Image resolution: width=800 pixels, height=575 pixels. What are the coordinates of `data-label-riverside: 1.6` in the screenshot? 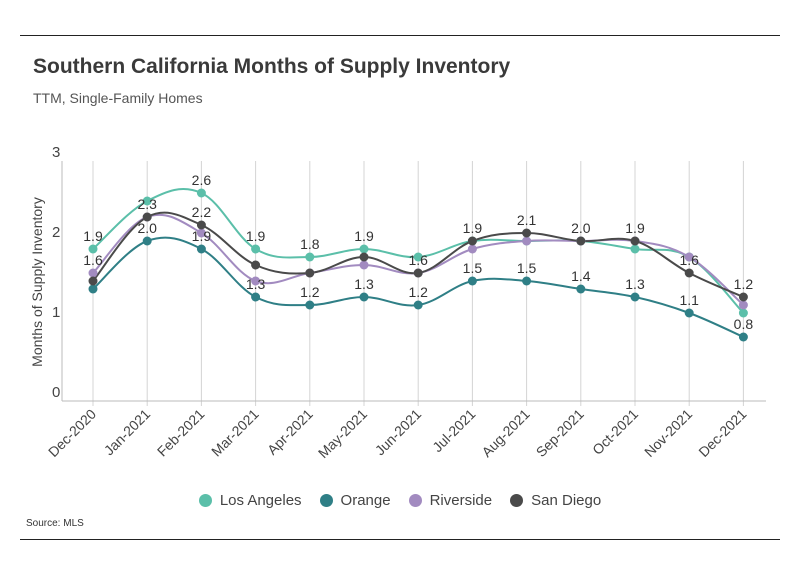 It's located at (93, 260).